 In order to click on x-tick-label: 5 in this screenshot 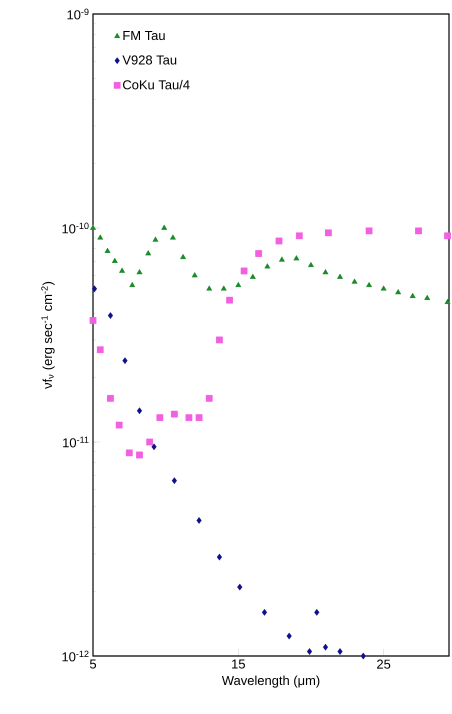, I will do `click(93, 664)`.